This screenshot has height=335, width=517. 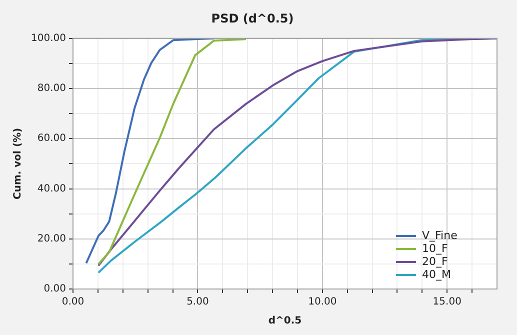 What do you see at coordinates (51, 138) in the screenshot?
I see `y-tick-label: 60.00` at bounding box center [51, 138].